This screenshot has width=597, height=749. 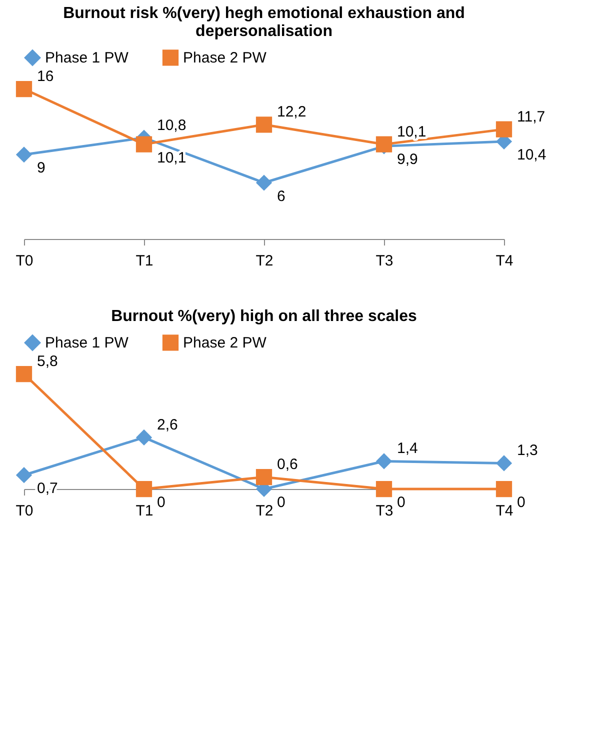 I want to click on data-label: 10,8, so click(x=171, y=125).